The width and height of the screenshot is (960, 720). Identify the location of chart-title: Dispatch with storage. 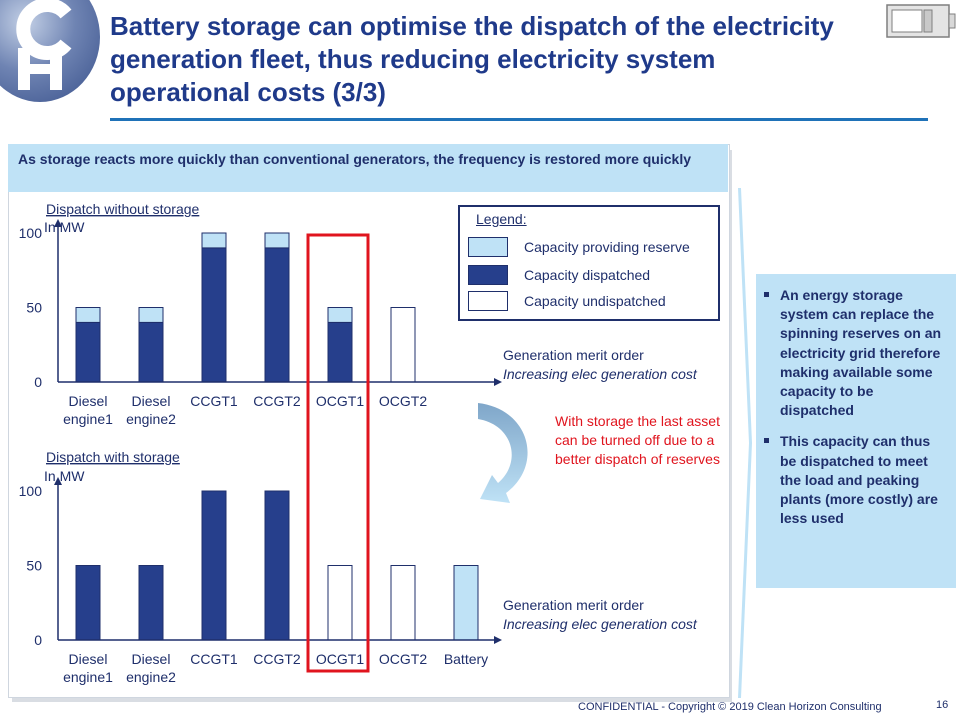
(113, 457).